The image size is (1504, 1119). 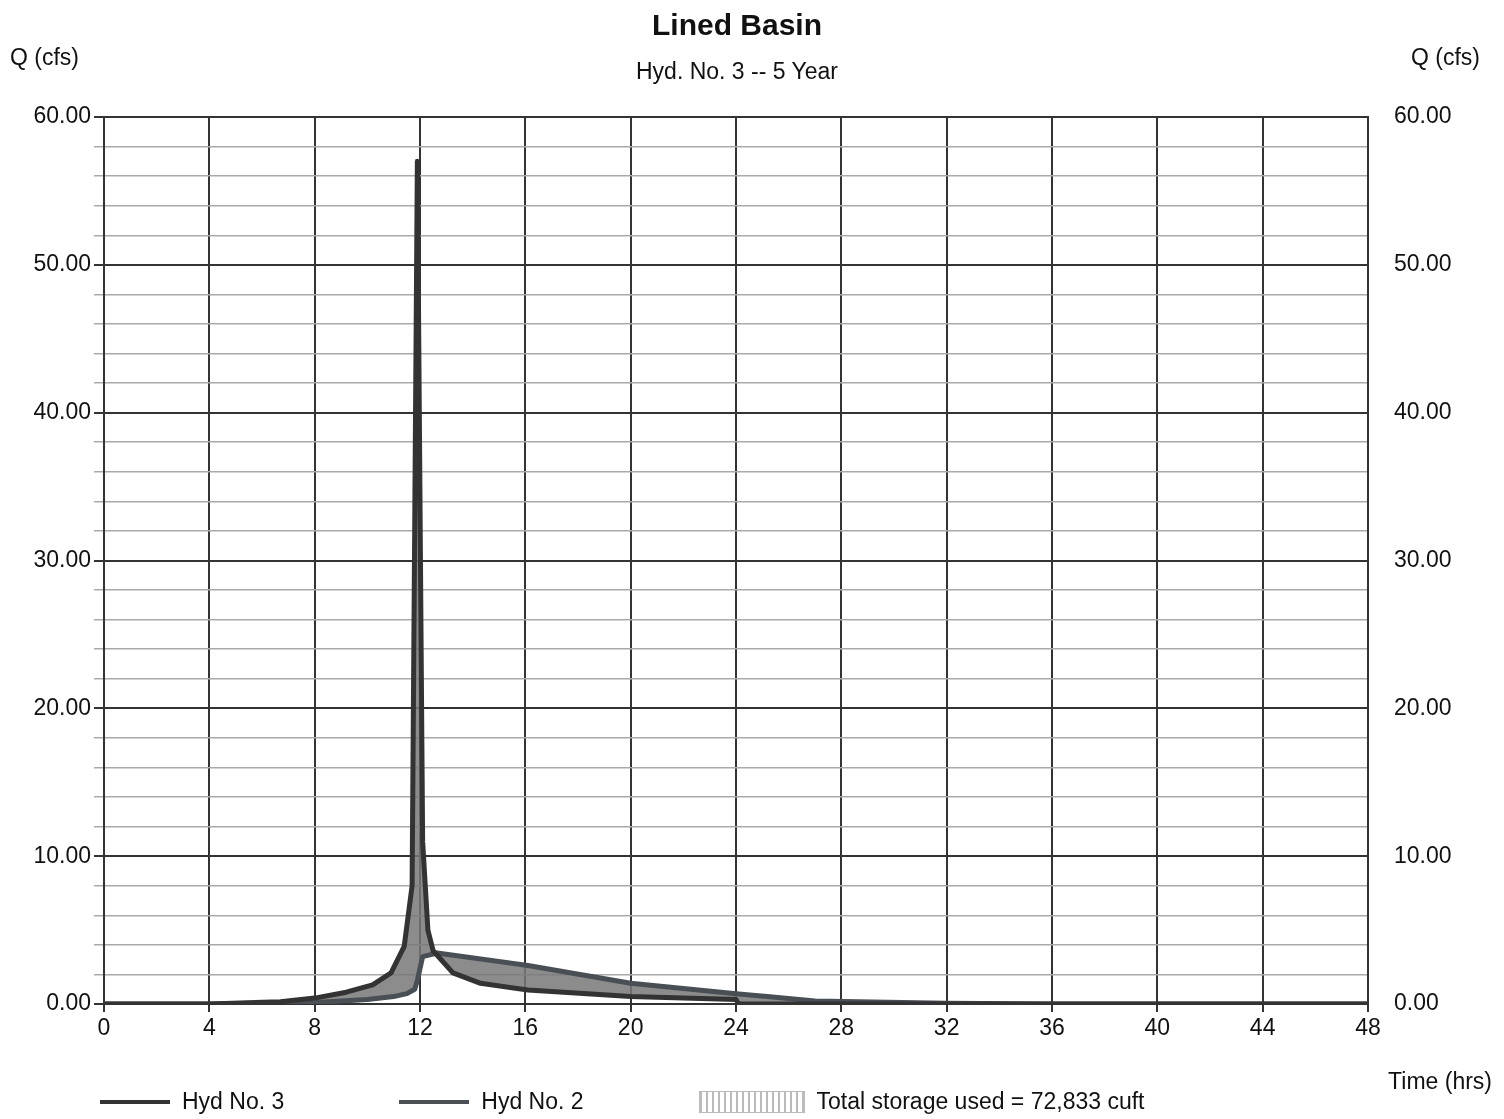 I want to click on x-tick-label: 12, so click(x=420, y=1027).